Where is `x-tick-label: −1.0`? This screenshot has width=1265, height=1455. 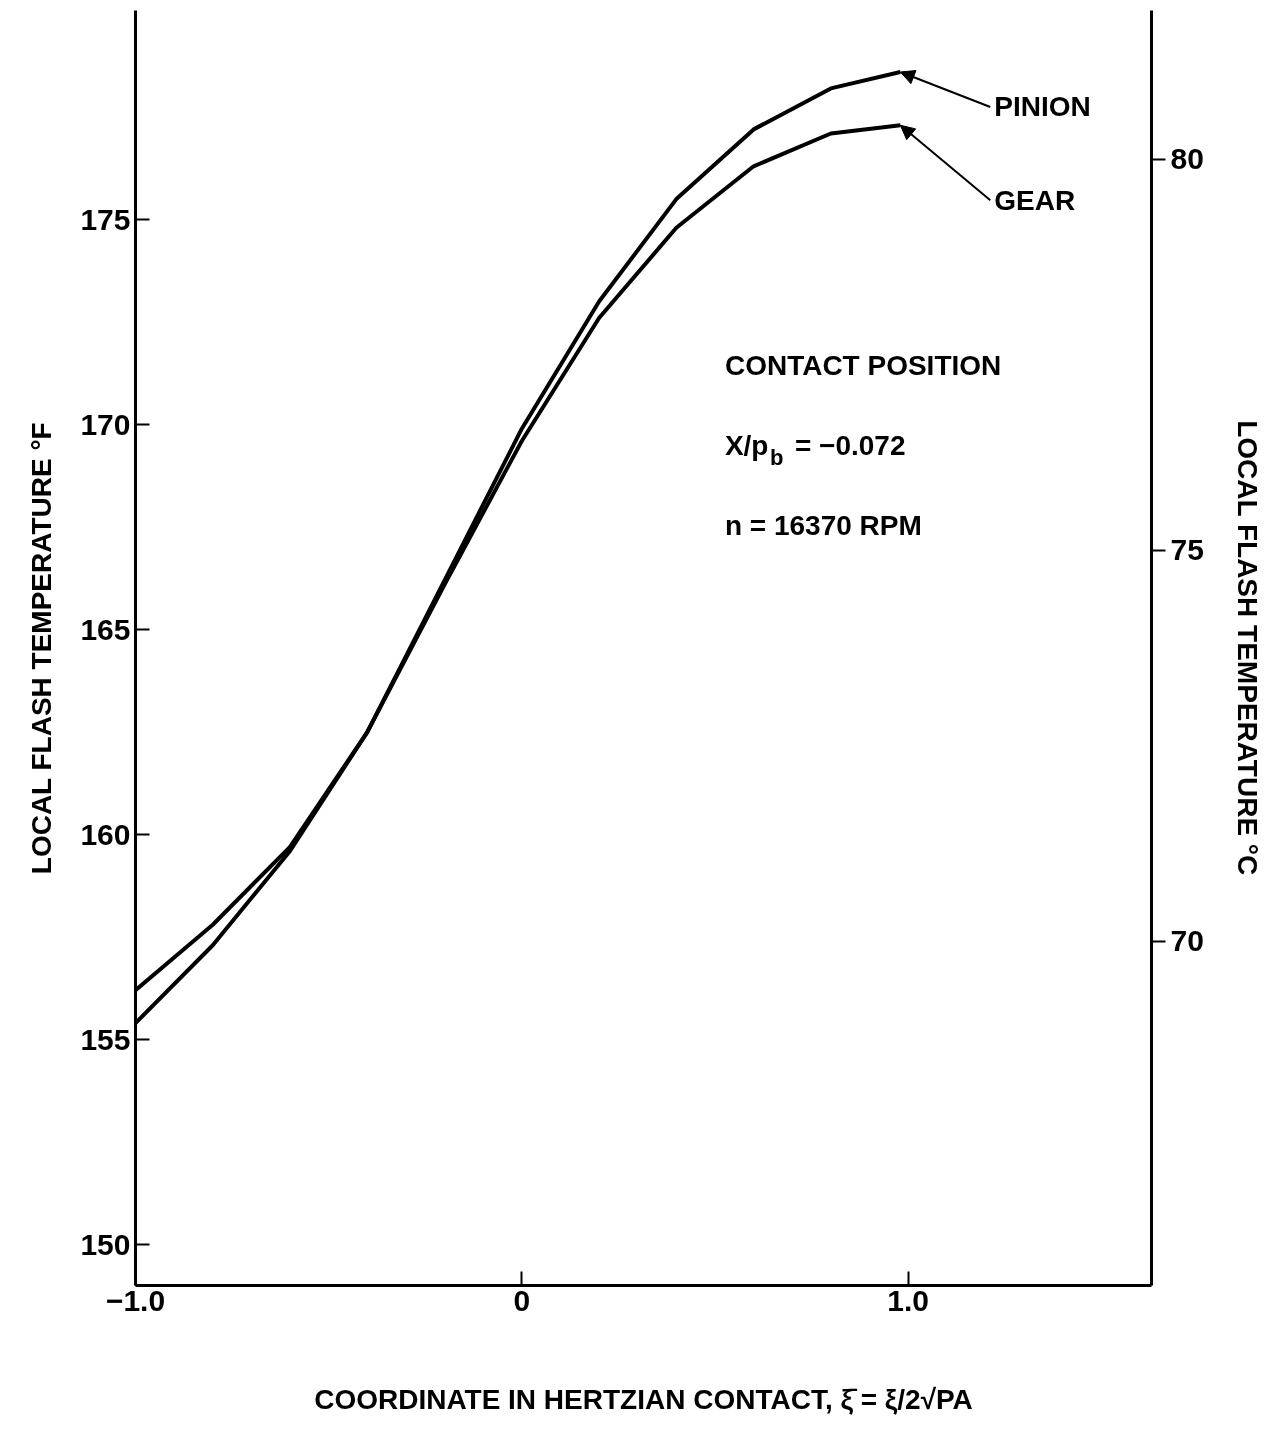 x-tick-label: −1.0 is located at coordinates (135, 1300).